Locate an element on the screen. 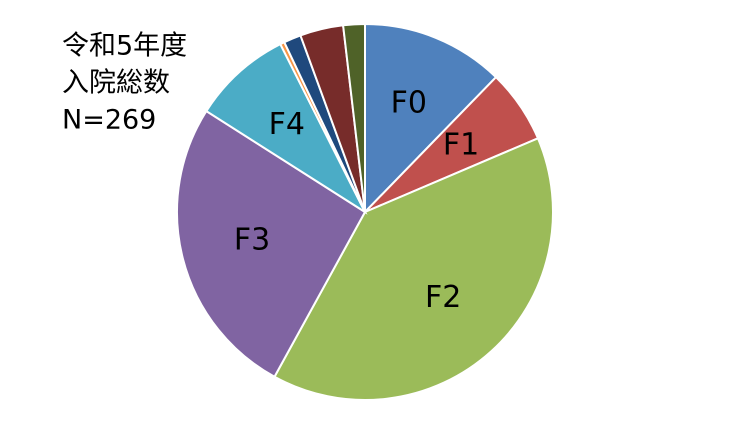 The image size is (731, 424). slice-label: F2 is located at coordinates (443, 297).